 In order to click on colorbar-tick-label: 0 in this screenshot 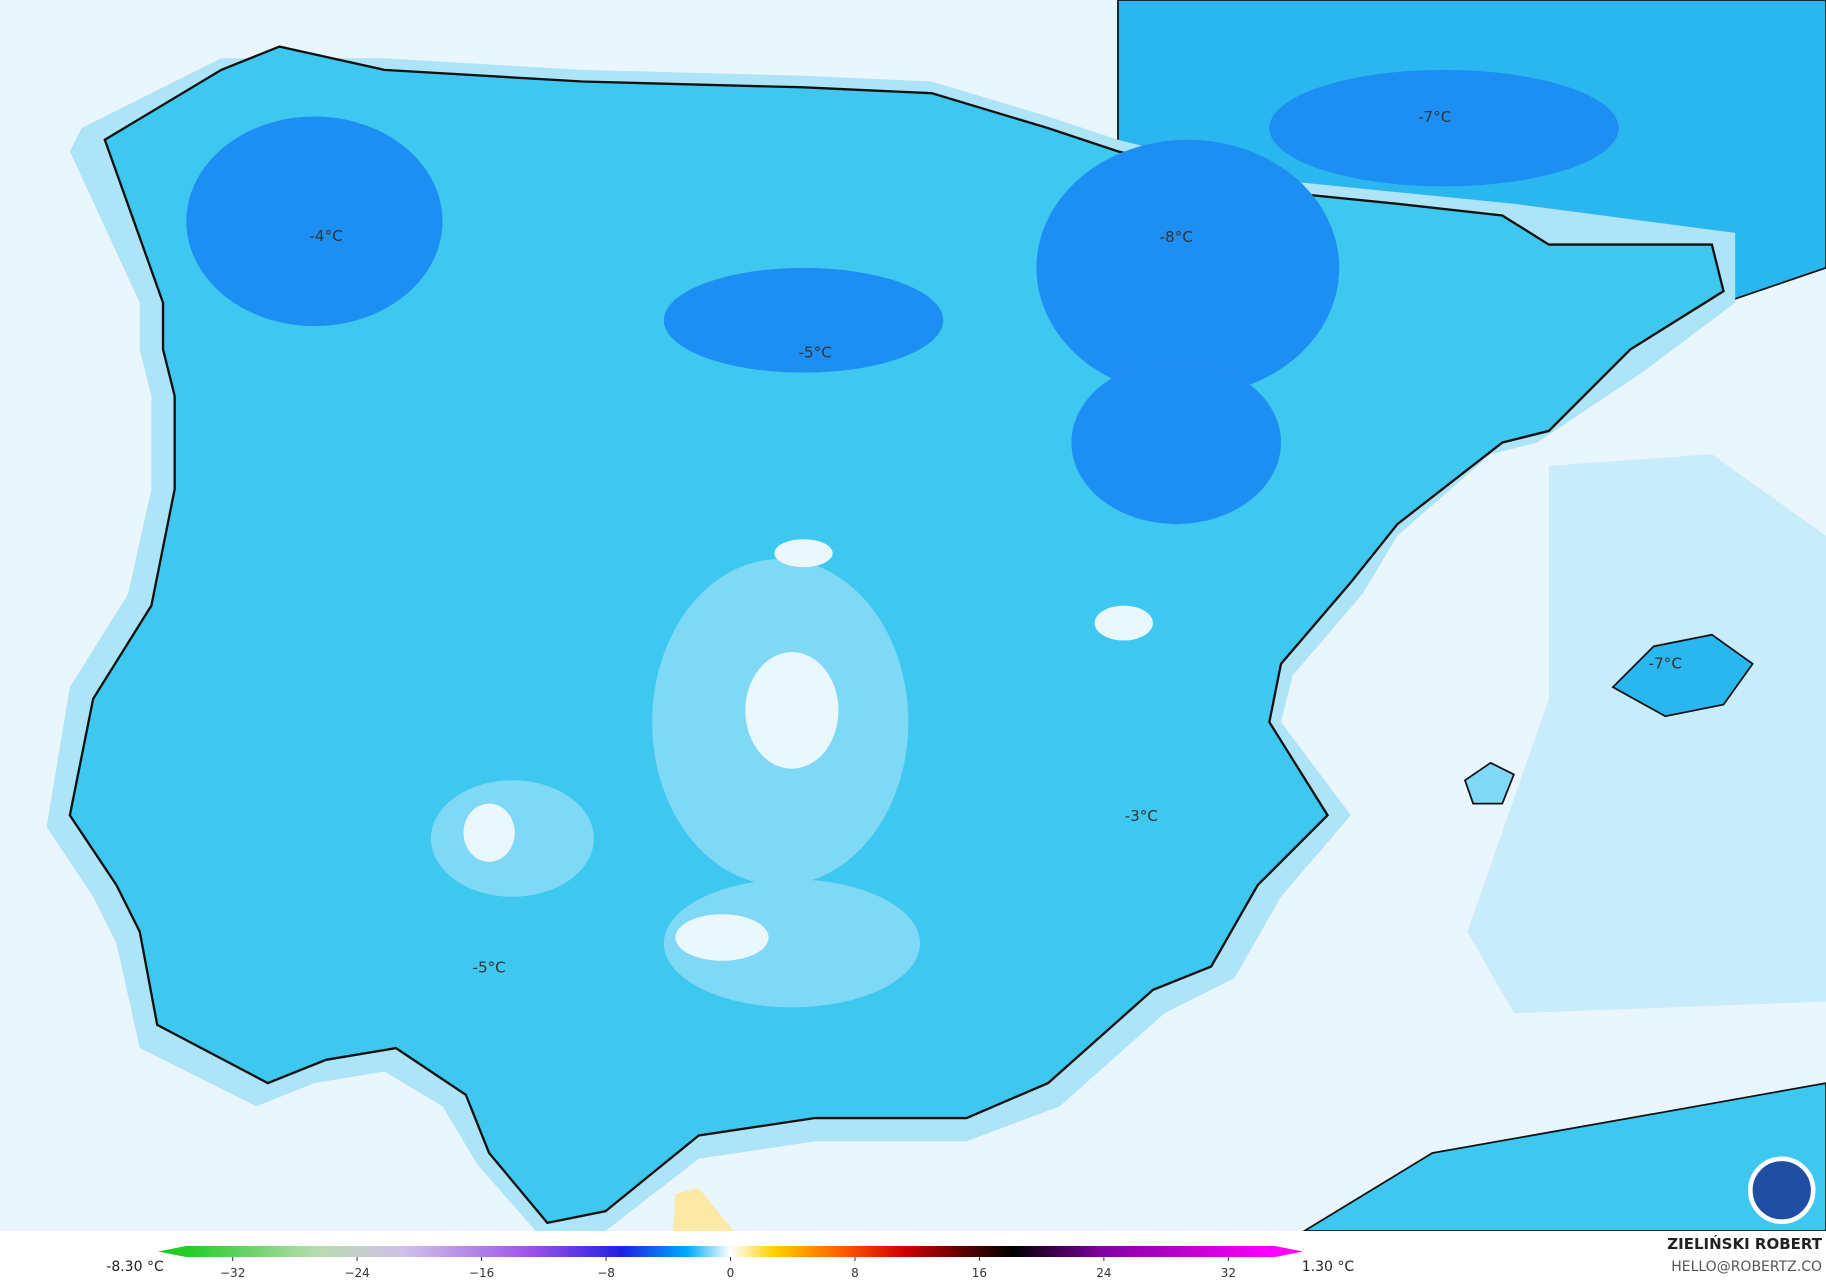, I will do `click(731, 1273)`.